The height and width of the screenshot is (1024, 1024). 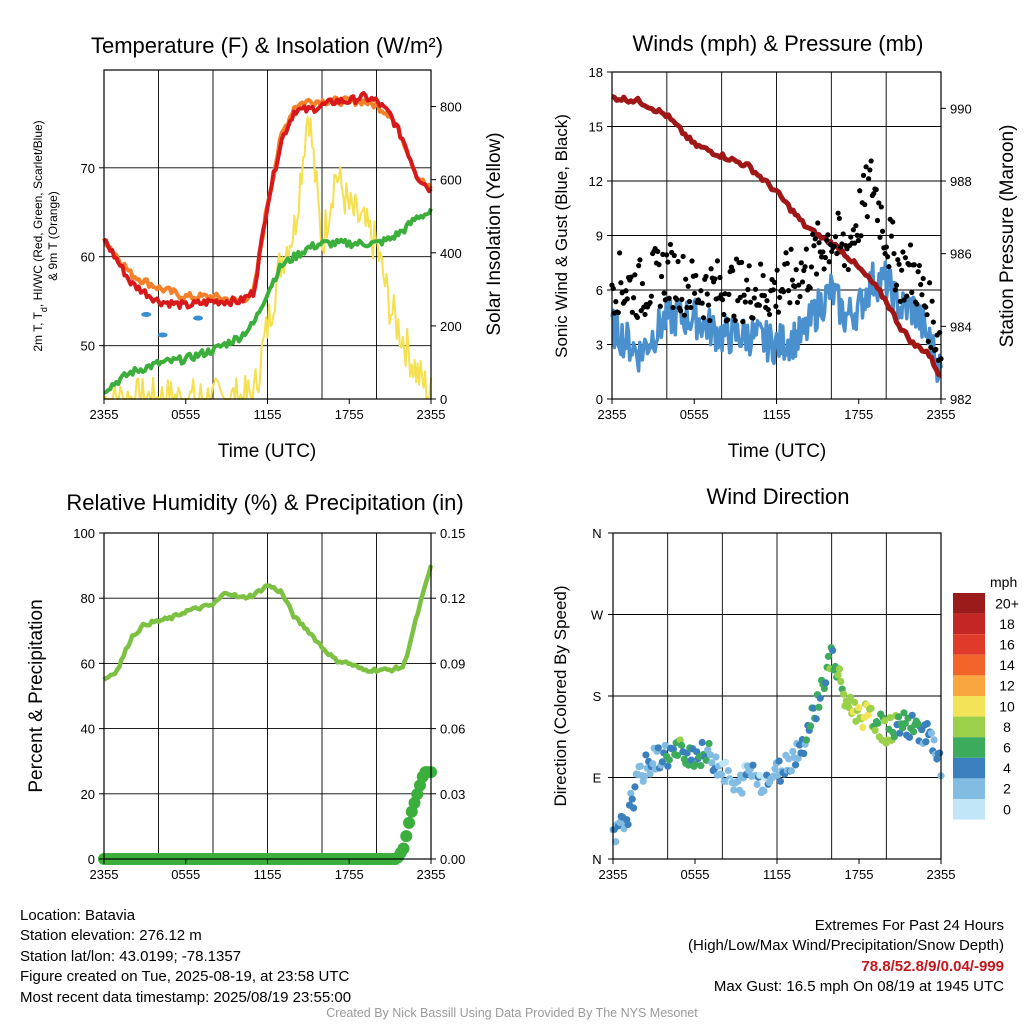 What do you see at coordinates (961, 254) in the screenshot?
I see `pressure-y-tick-label: 986` at bounding box center [961, 254].